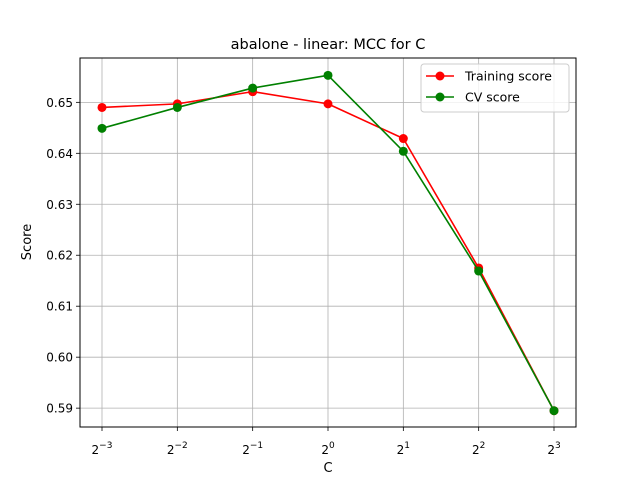 The width and height of the screenshot is (640, 480). What do you see at coordinates (59, 358) in the screenshot?
I see `y-tick-label: 0.60` at bounding box center [59, 358].